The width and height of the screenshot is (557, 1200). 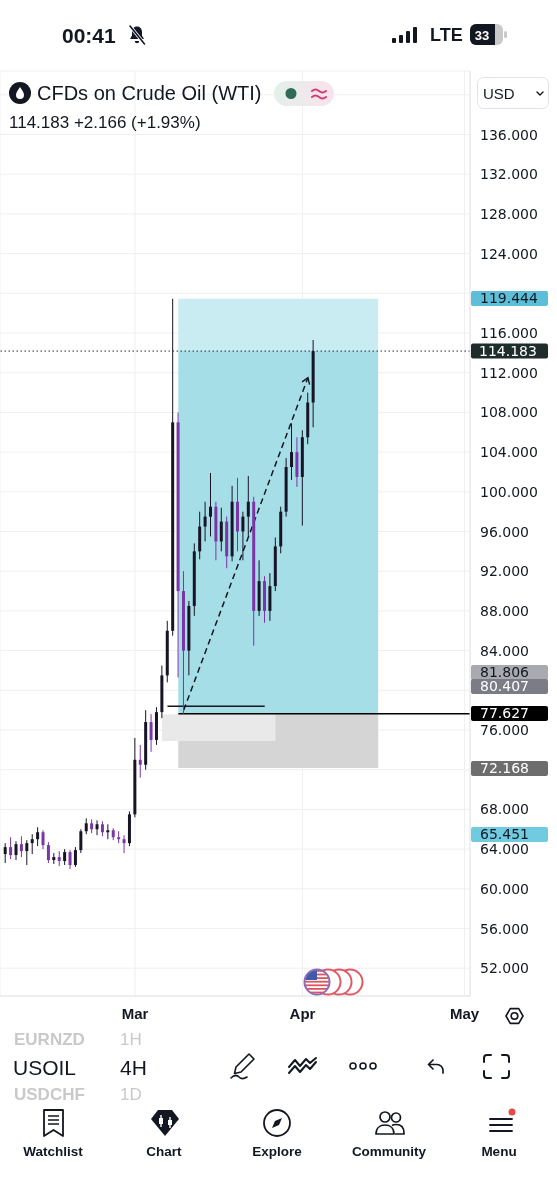 What do you see at coordinates (302, 1013) in the screenshot?
I see `x-tick-label: Apr` at bounding box center [302, 1013].